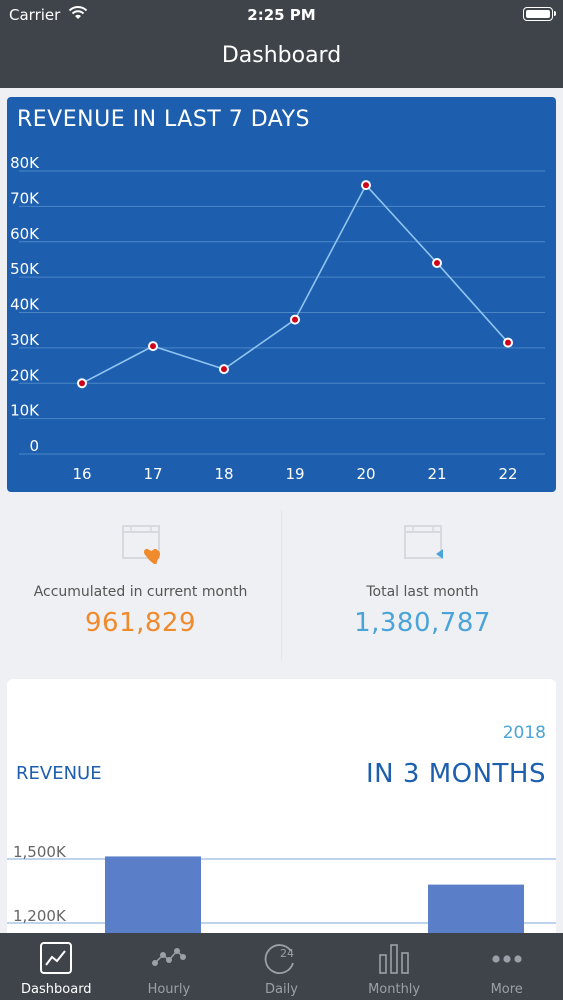  I want to click on y-tick-label: 30K, so click(25, 340).